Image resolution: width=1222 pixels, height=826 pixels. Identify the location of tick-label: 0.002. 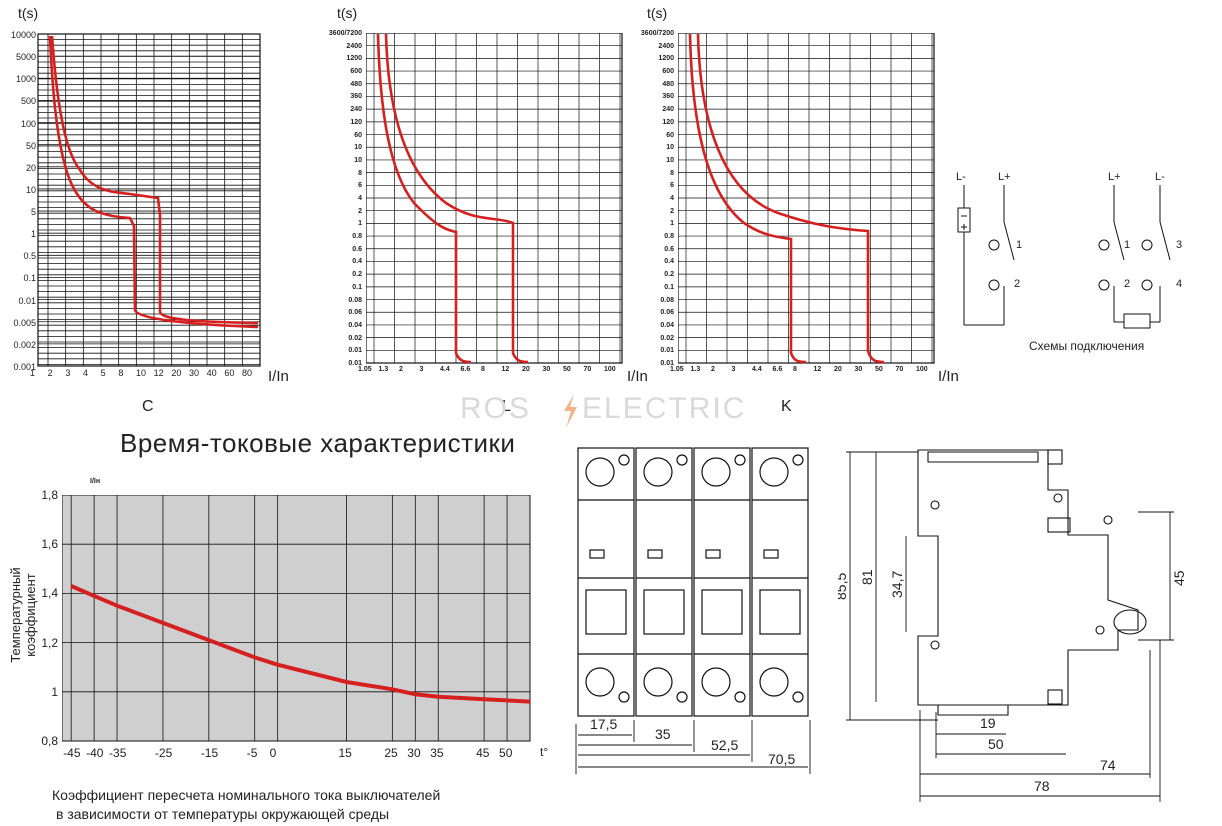
(24, 344).